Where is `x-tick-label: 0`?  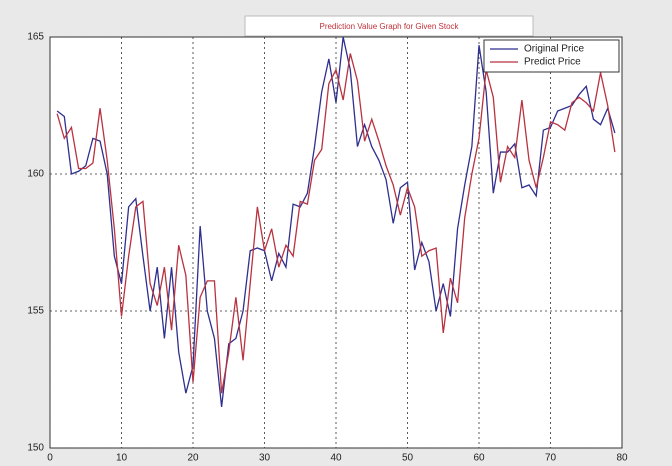 x-tick-label: 0 is located at coordinates (50, 458).